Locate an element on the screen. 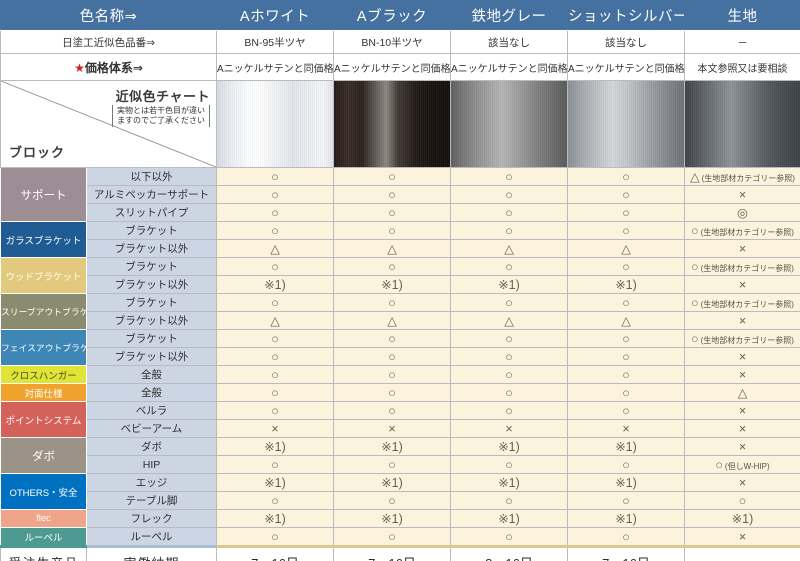 This screenshot has width=800, height=561. sub-category-label: ベルラ is located at coordinates (151, 410).